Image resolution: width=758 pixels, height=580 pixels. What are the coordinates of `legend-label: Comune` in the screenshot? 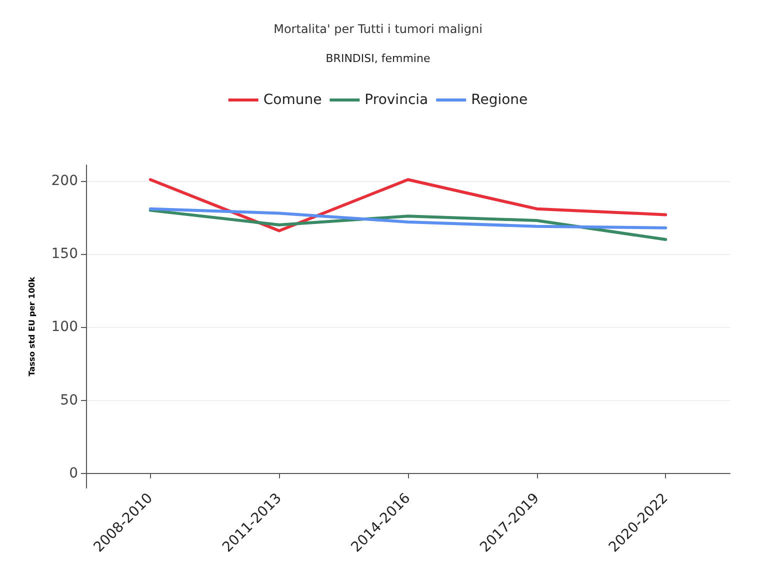 It's located at (292, 100).